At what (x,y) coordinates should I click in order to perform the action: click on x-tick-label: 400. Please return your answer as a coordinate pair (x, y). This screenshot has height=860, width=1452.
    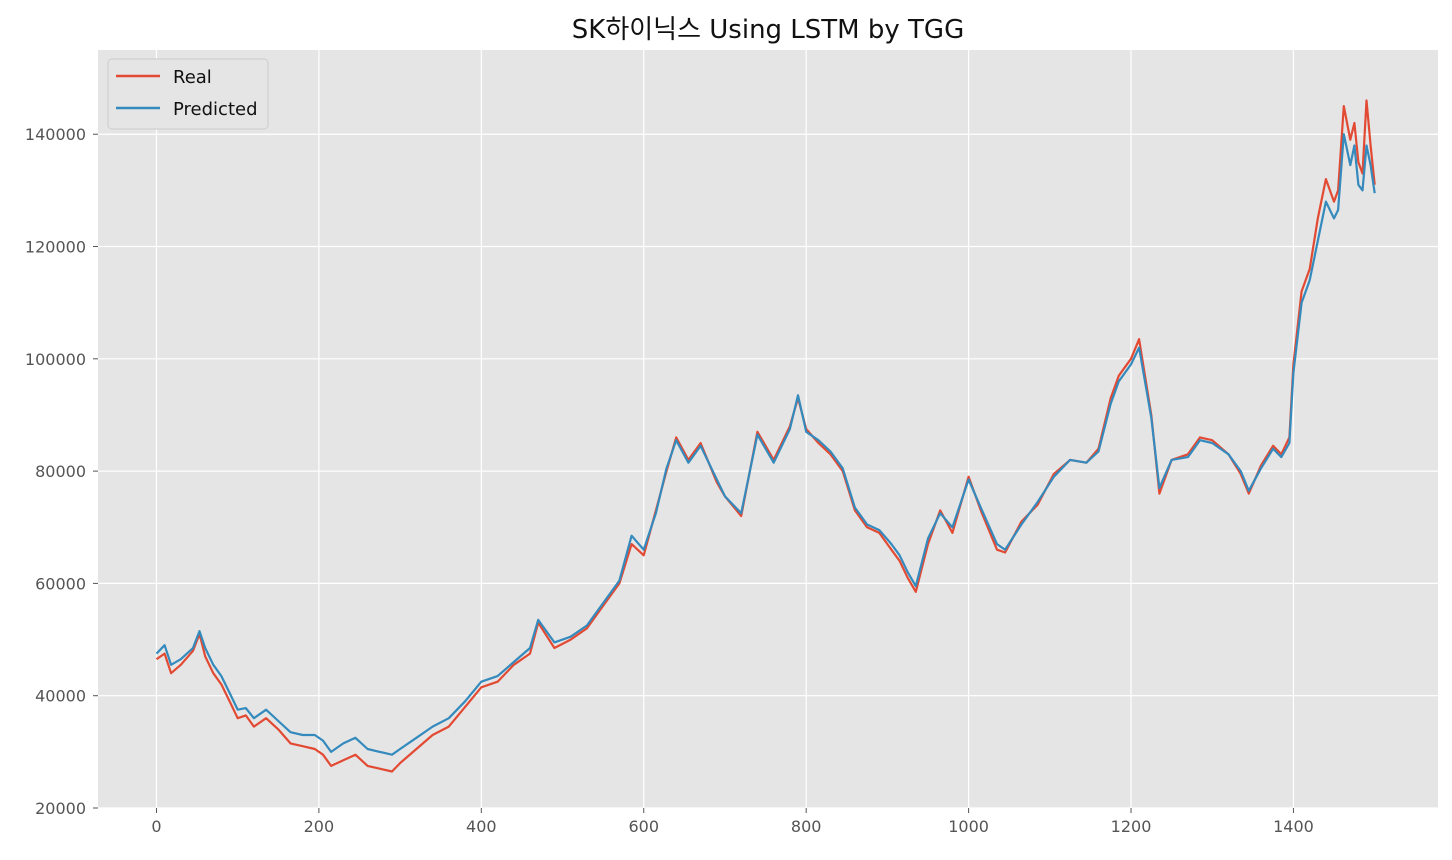
    Looking at the image, I should click on (481, 826).